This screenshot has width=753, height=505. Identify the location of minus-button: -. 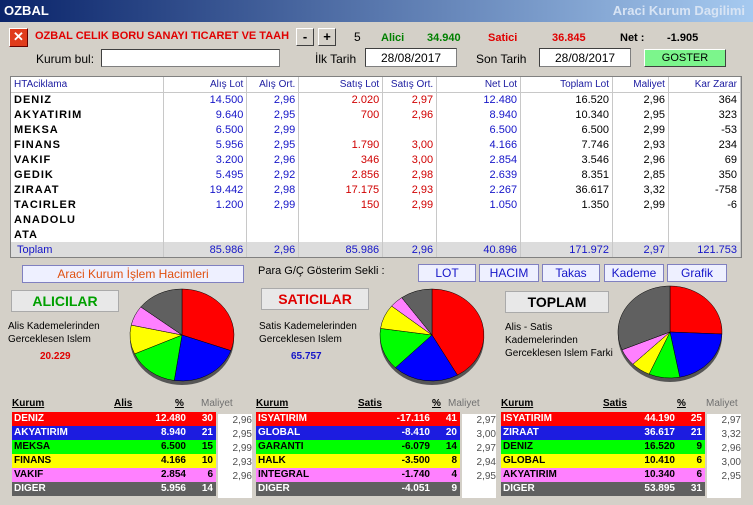
(305, 37).